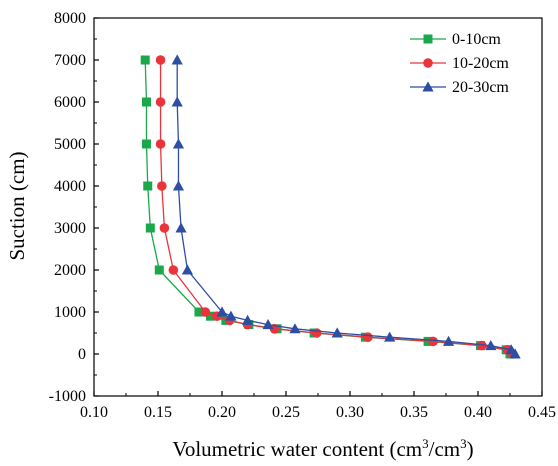 The image size is (558, 466). I want to click on y-tick-label: 2000, so click(70, 270).